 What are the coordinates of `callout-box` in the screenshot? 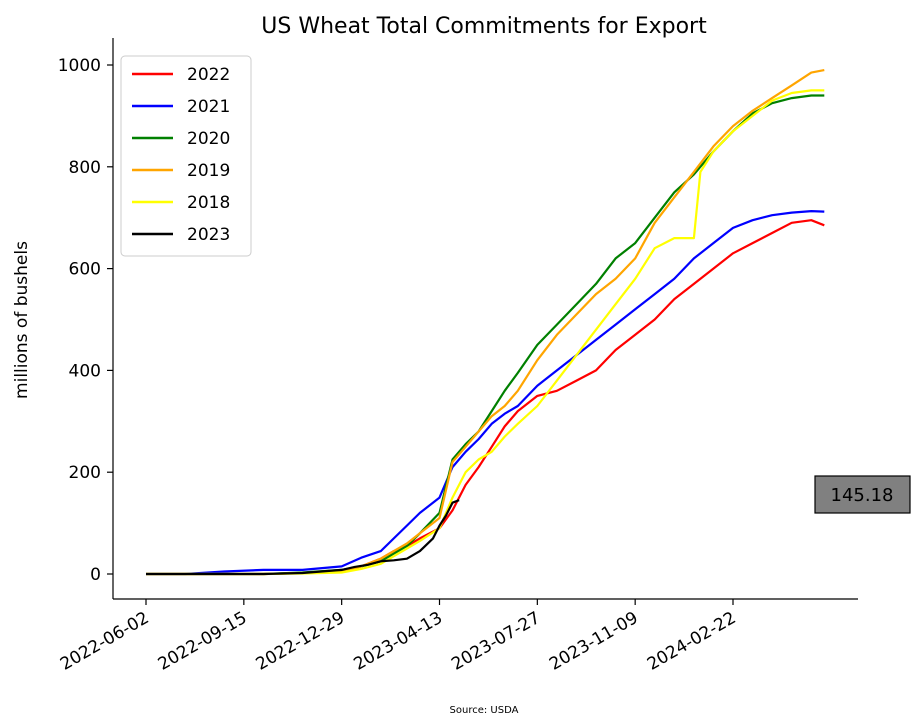 It's located at (862, 494).